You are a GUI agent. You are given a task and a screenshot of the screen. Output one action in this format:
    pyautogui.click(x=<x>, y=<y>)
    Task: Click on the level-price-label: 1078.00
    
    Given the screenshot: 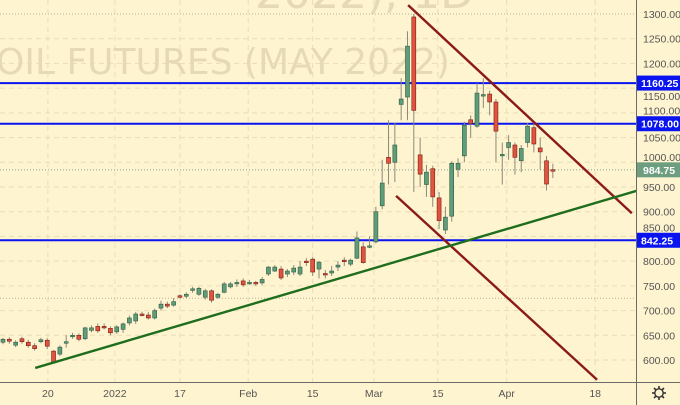 What is the action you would take?
    pyautogui.click(x=660, y=125)
    